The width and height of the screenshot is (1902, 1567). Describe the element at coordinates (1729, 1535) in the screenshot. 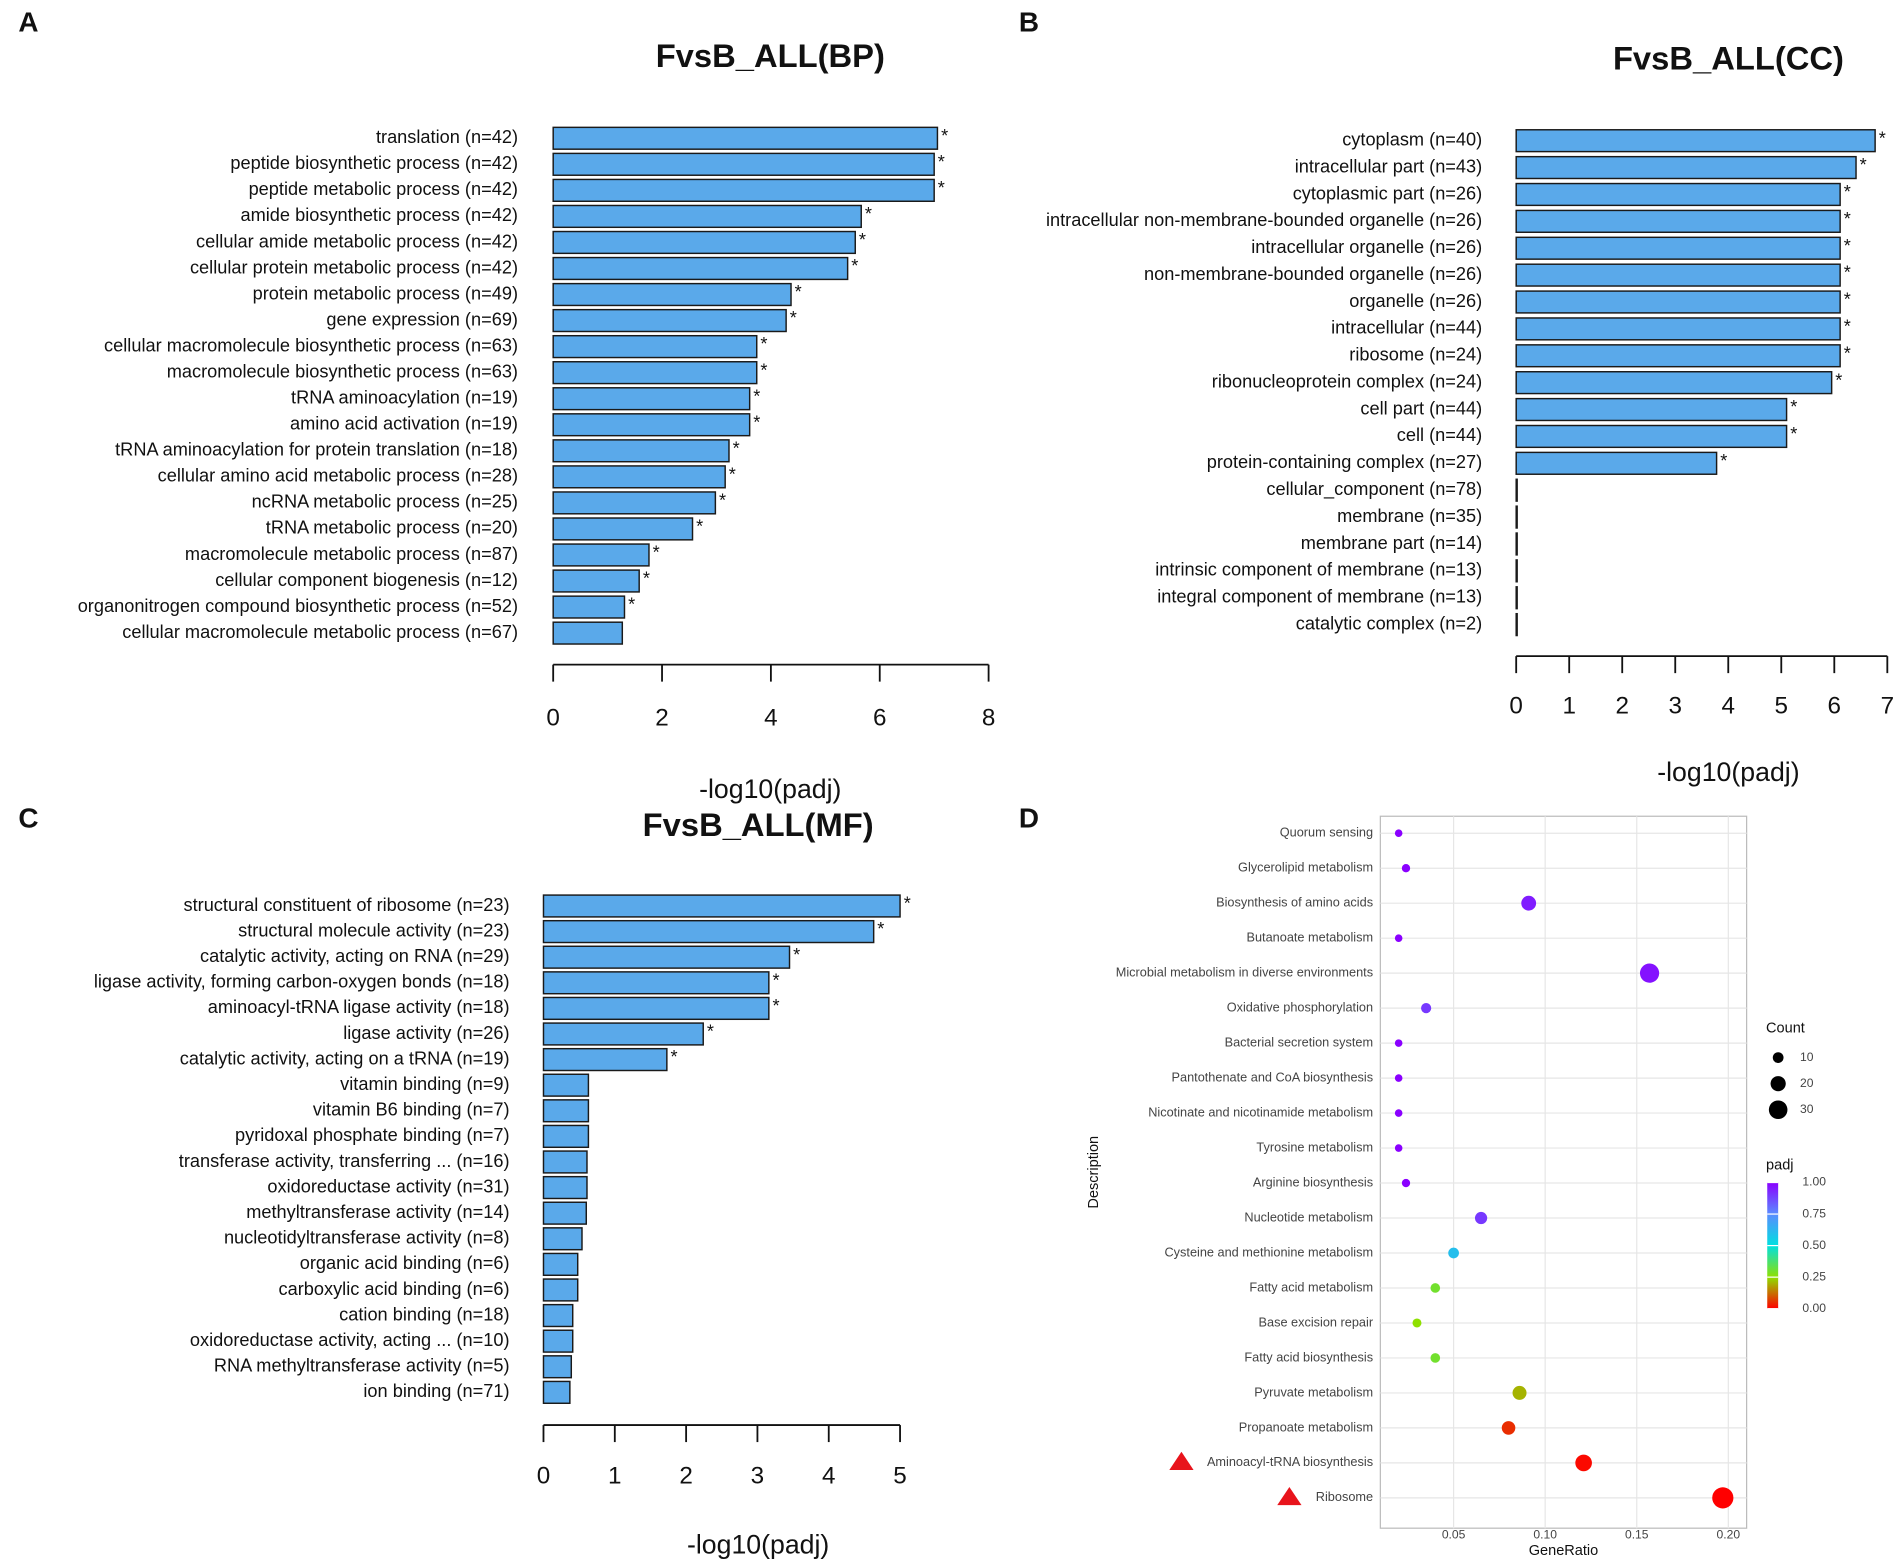

I see `x-tick-label: 0.20` at that location.